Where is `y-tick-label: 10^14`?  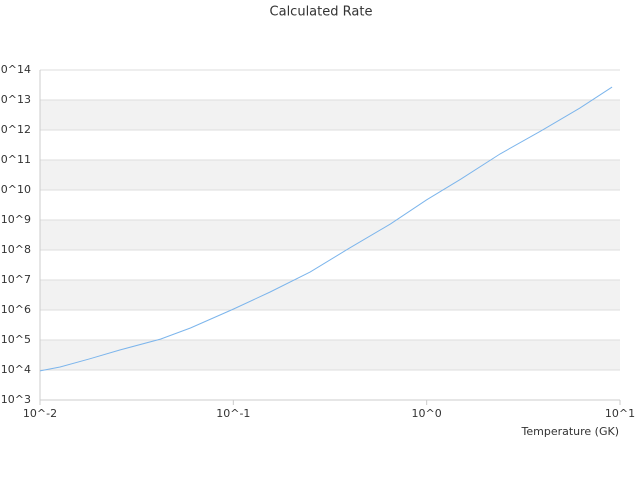 y-tick-label: 10^14 is located at coordinates (15, 69).